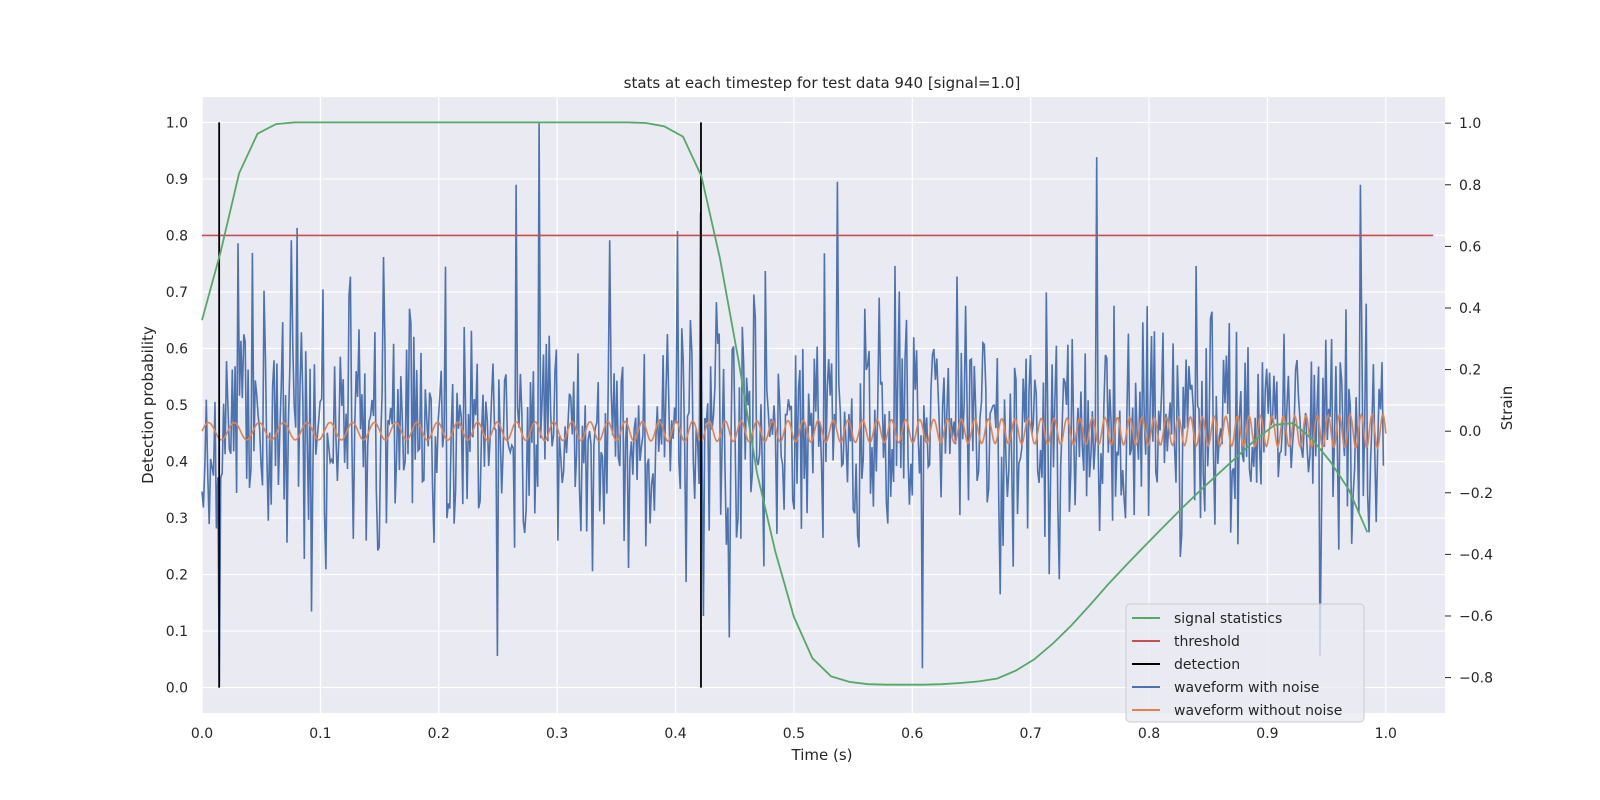  I want to click on legend-label: detection, so click(1207, 665).